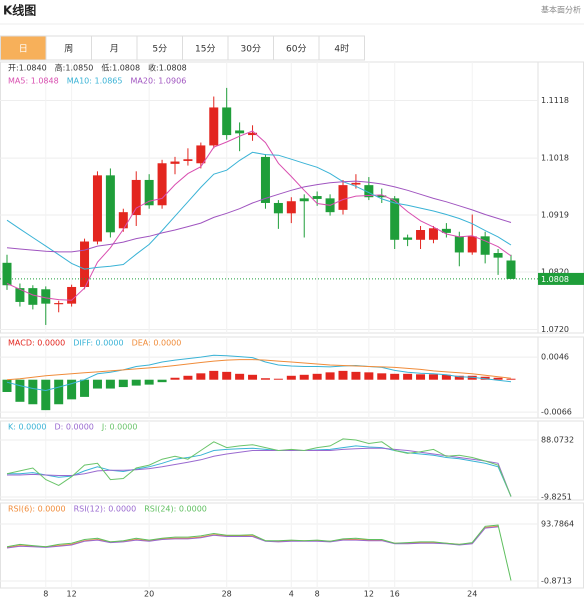 The height and width of the screenshot is (600, 584). I want to click on last-price-box, so click(561, 278).